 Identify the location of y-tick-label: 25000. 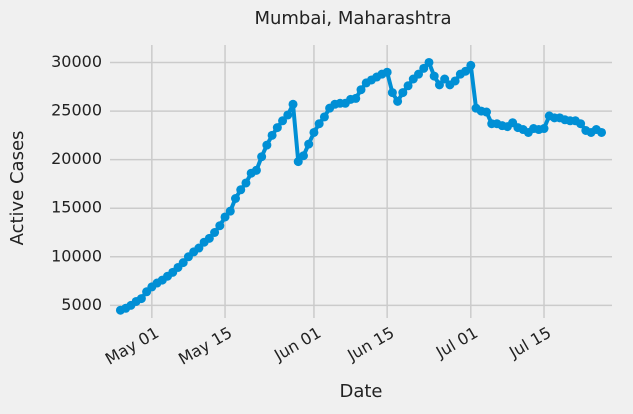
(76, 110).